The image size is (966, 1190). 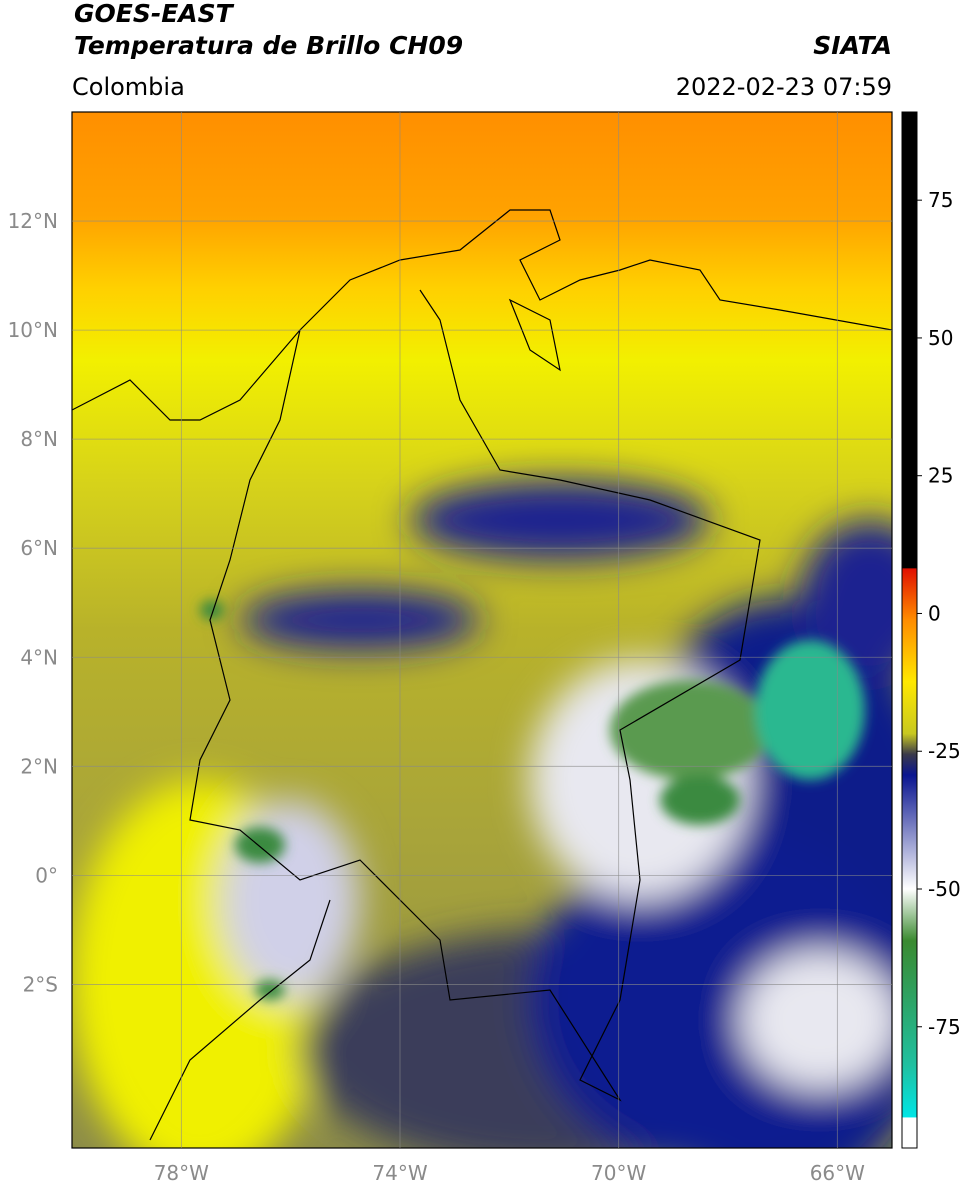 What do you see at coordinates (40, 984) in the screenshot?
I see `y-tick-label: 2°S` at bounding box center [40, 984].